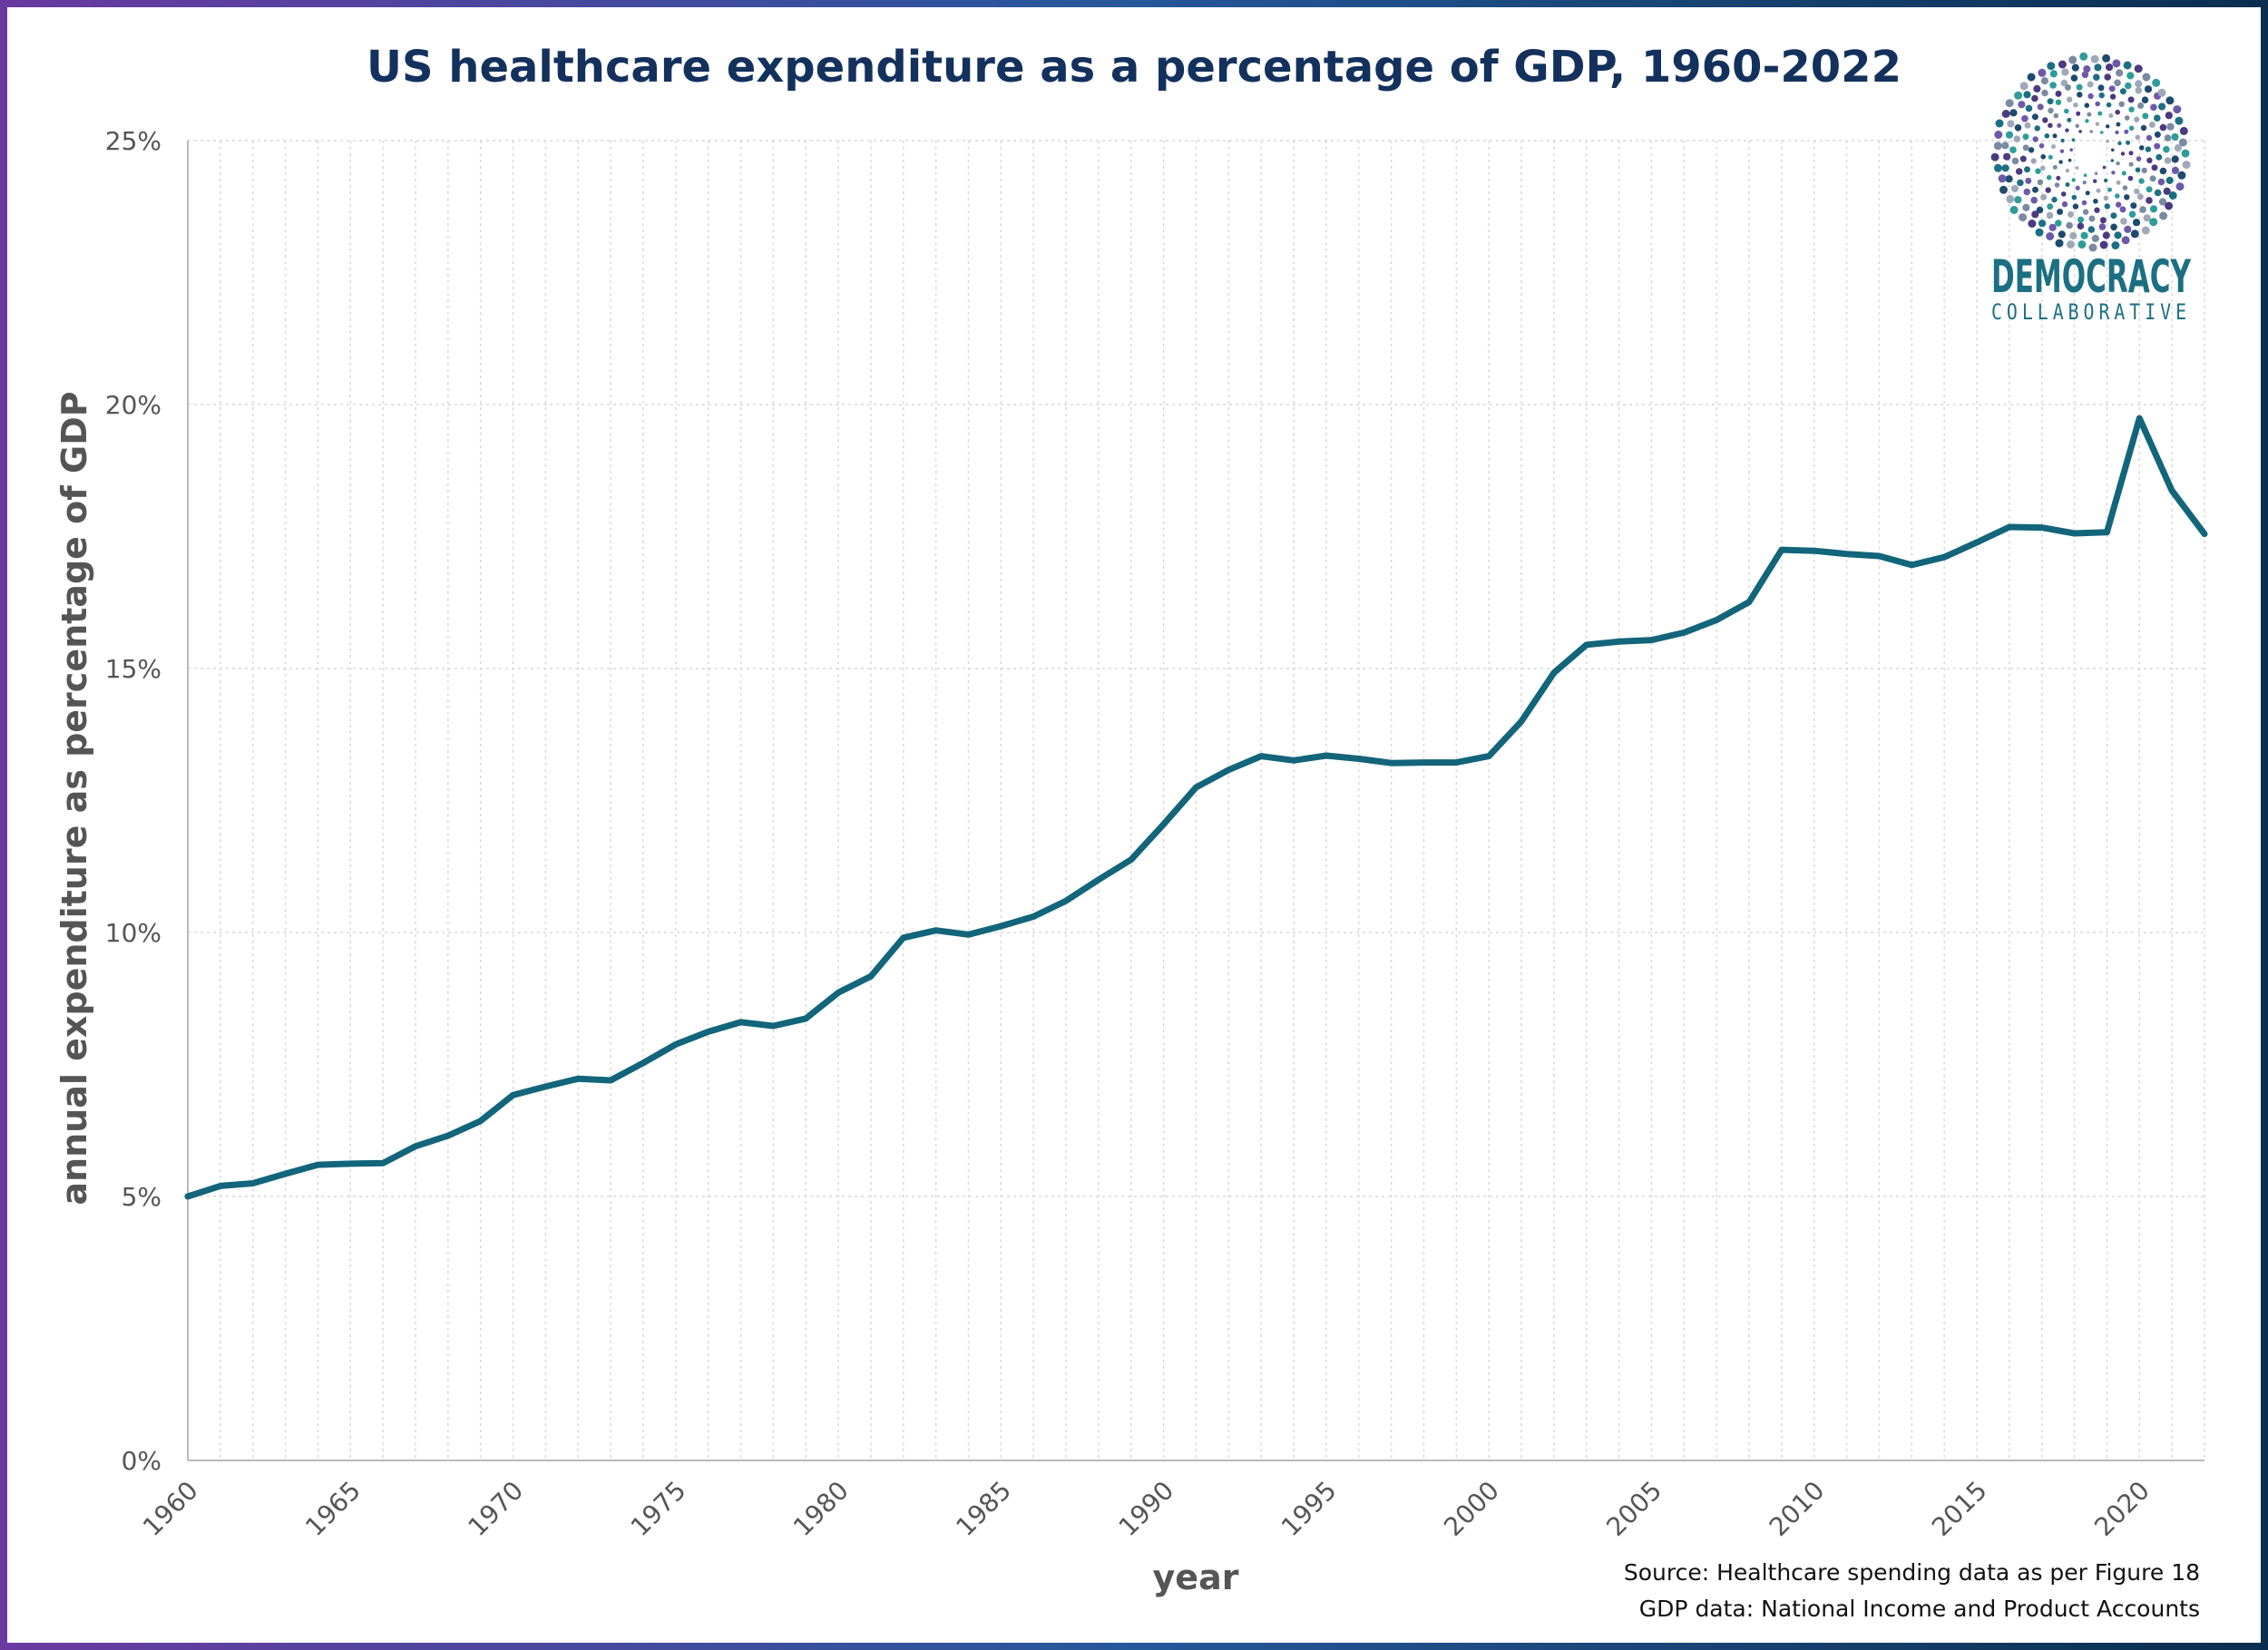  Describe the element at coordinates (171, 1509) in the screenshot. I see `x-tick-label: 1960` at that location.